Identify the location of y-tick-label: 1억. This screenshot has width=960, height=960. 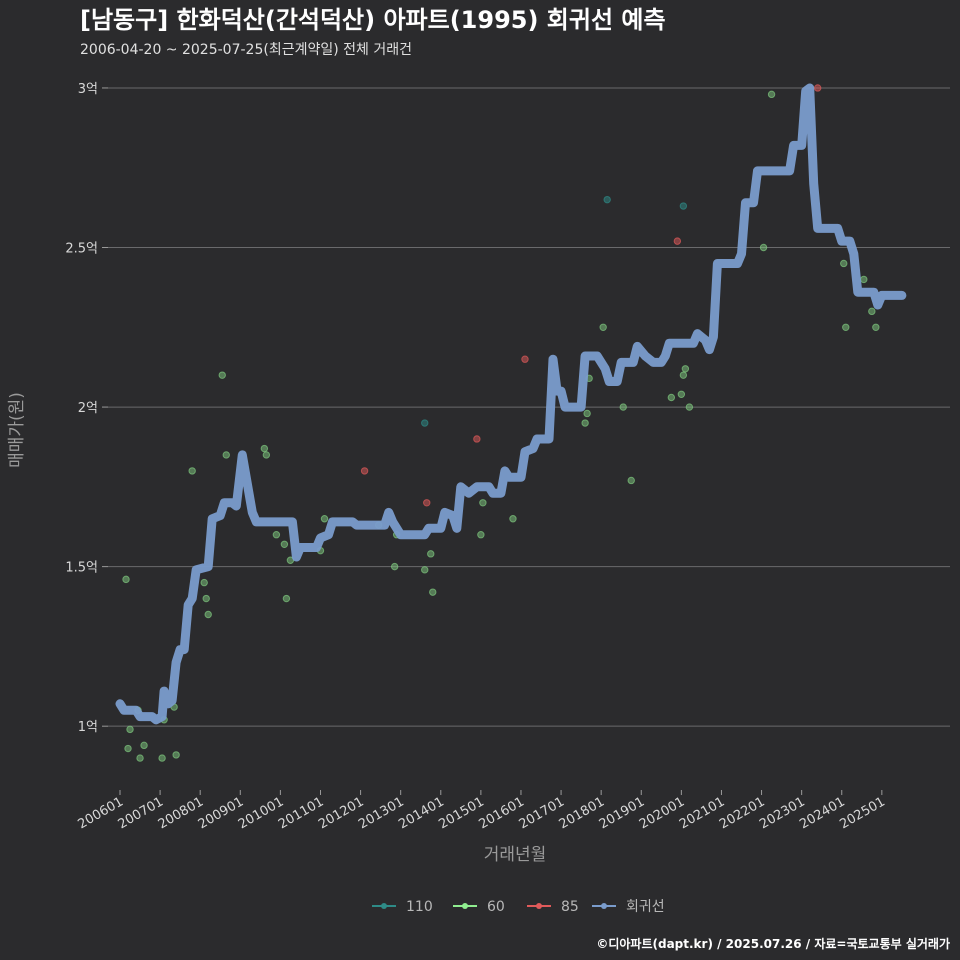
(88, 727).